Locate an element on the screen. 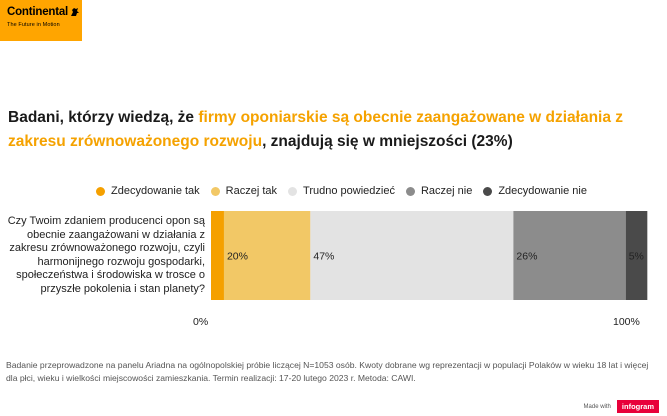 This screenshot has height=416, width=667. legend-item: Raczej nie is located at coordinates (439, 191).